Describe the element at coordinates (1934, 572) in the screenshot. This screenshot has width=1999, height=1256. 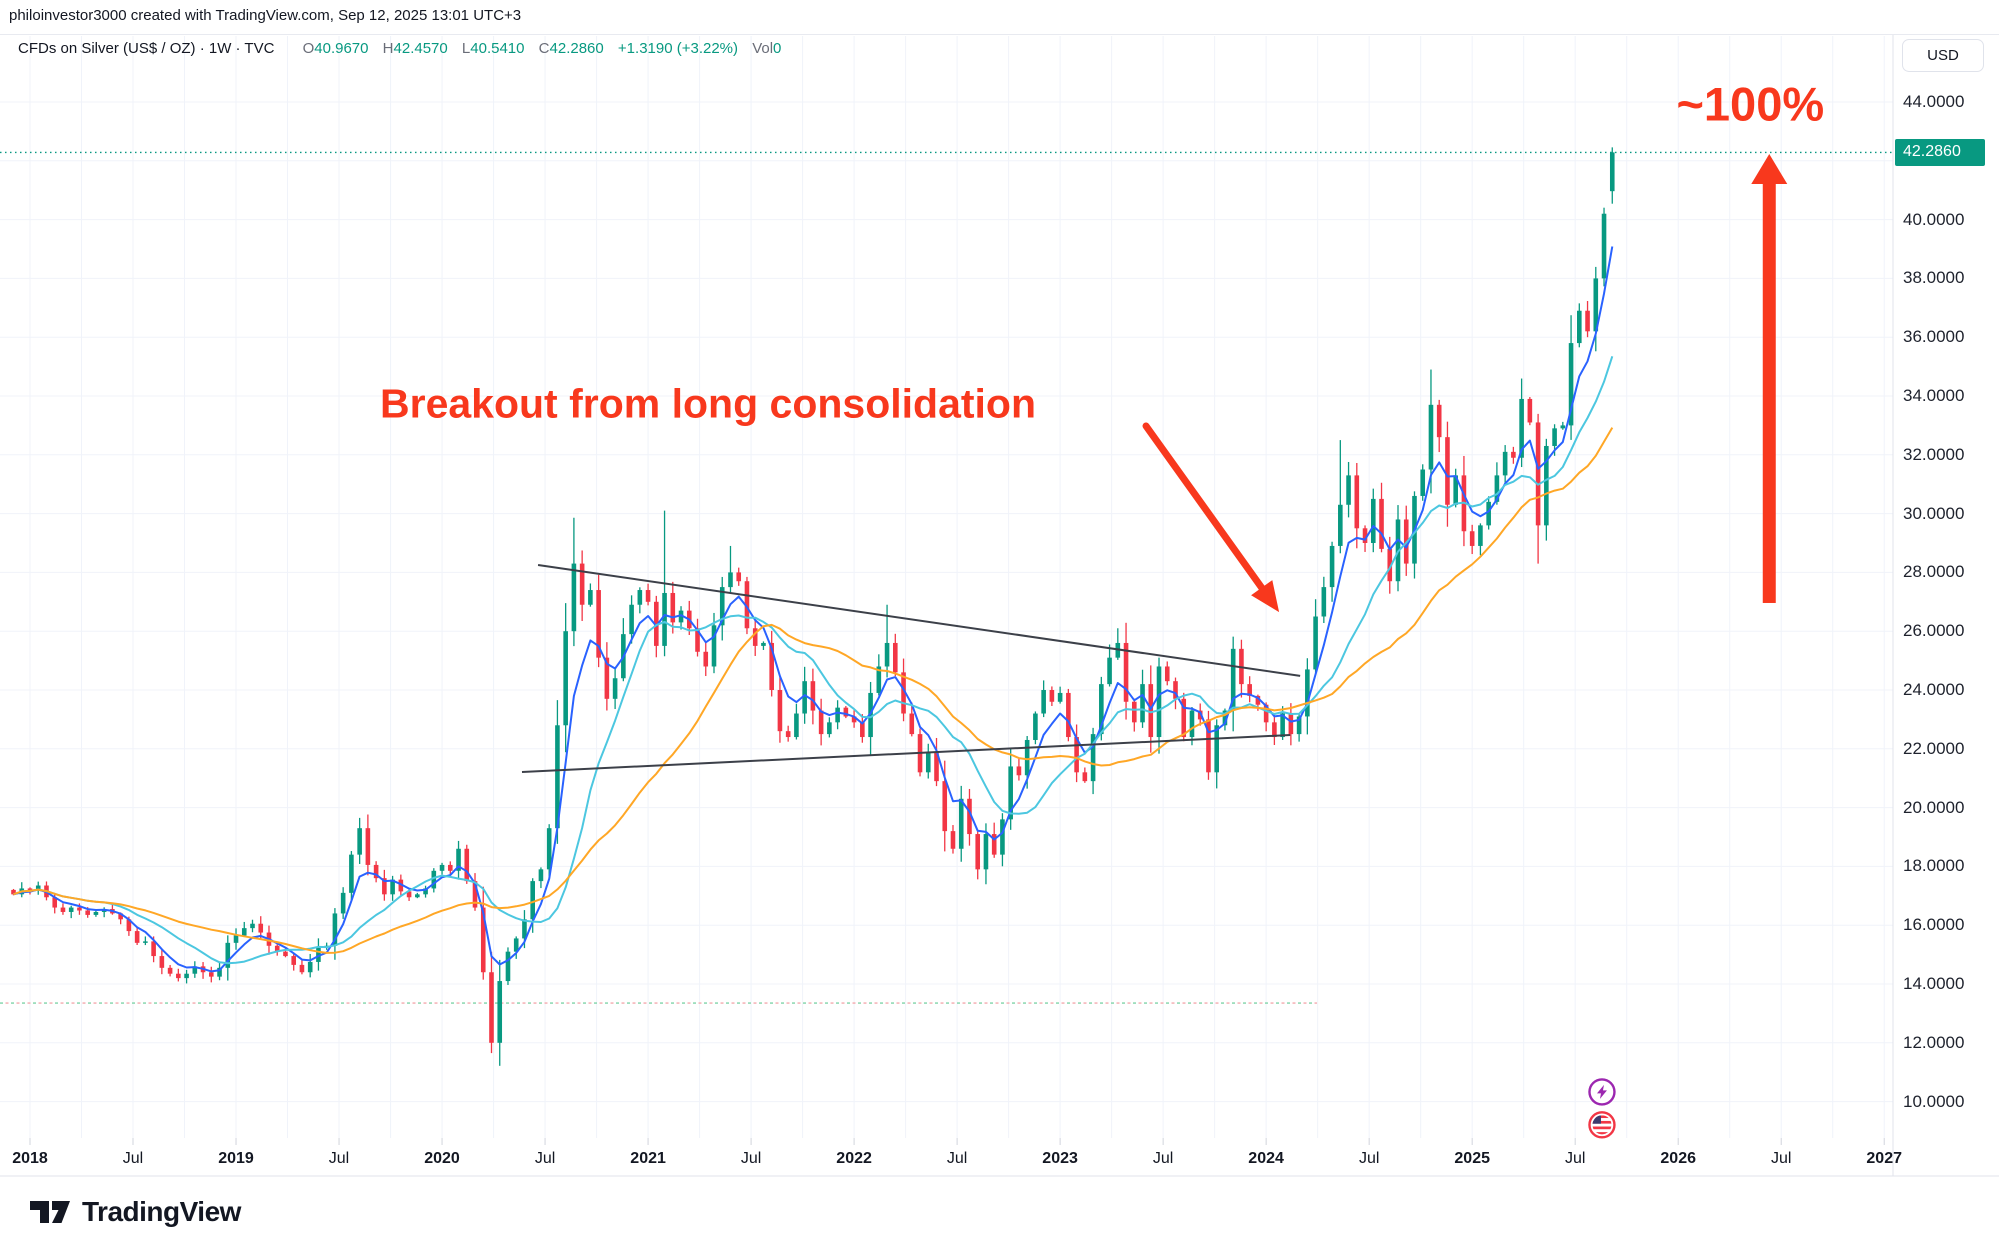
I see `y-tick-label: 28.0000` at that location.